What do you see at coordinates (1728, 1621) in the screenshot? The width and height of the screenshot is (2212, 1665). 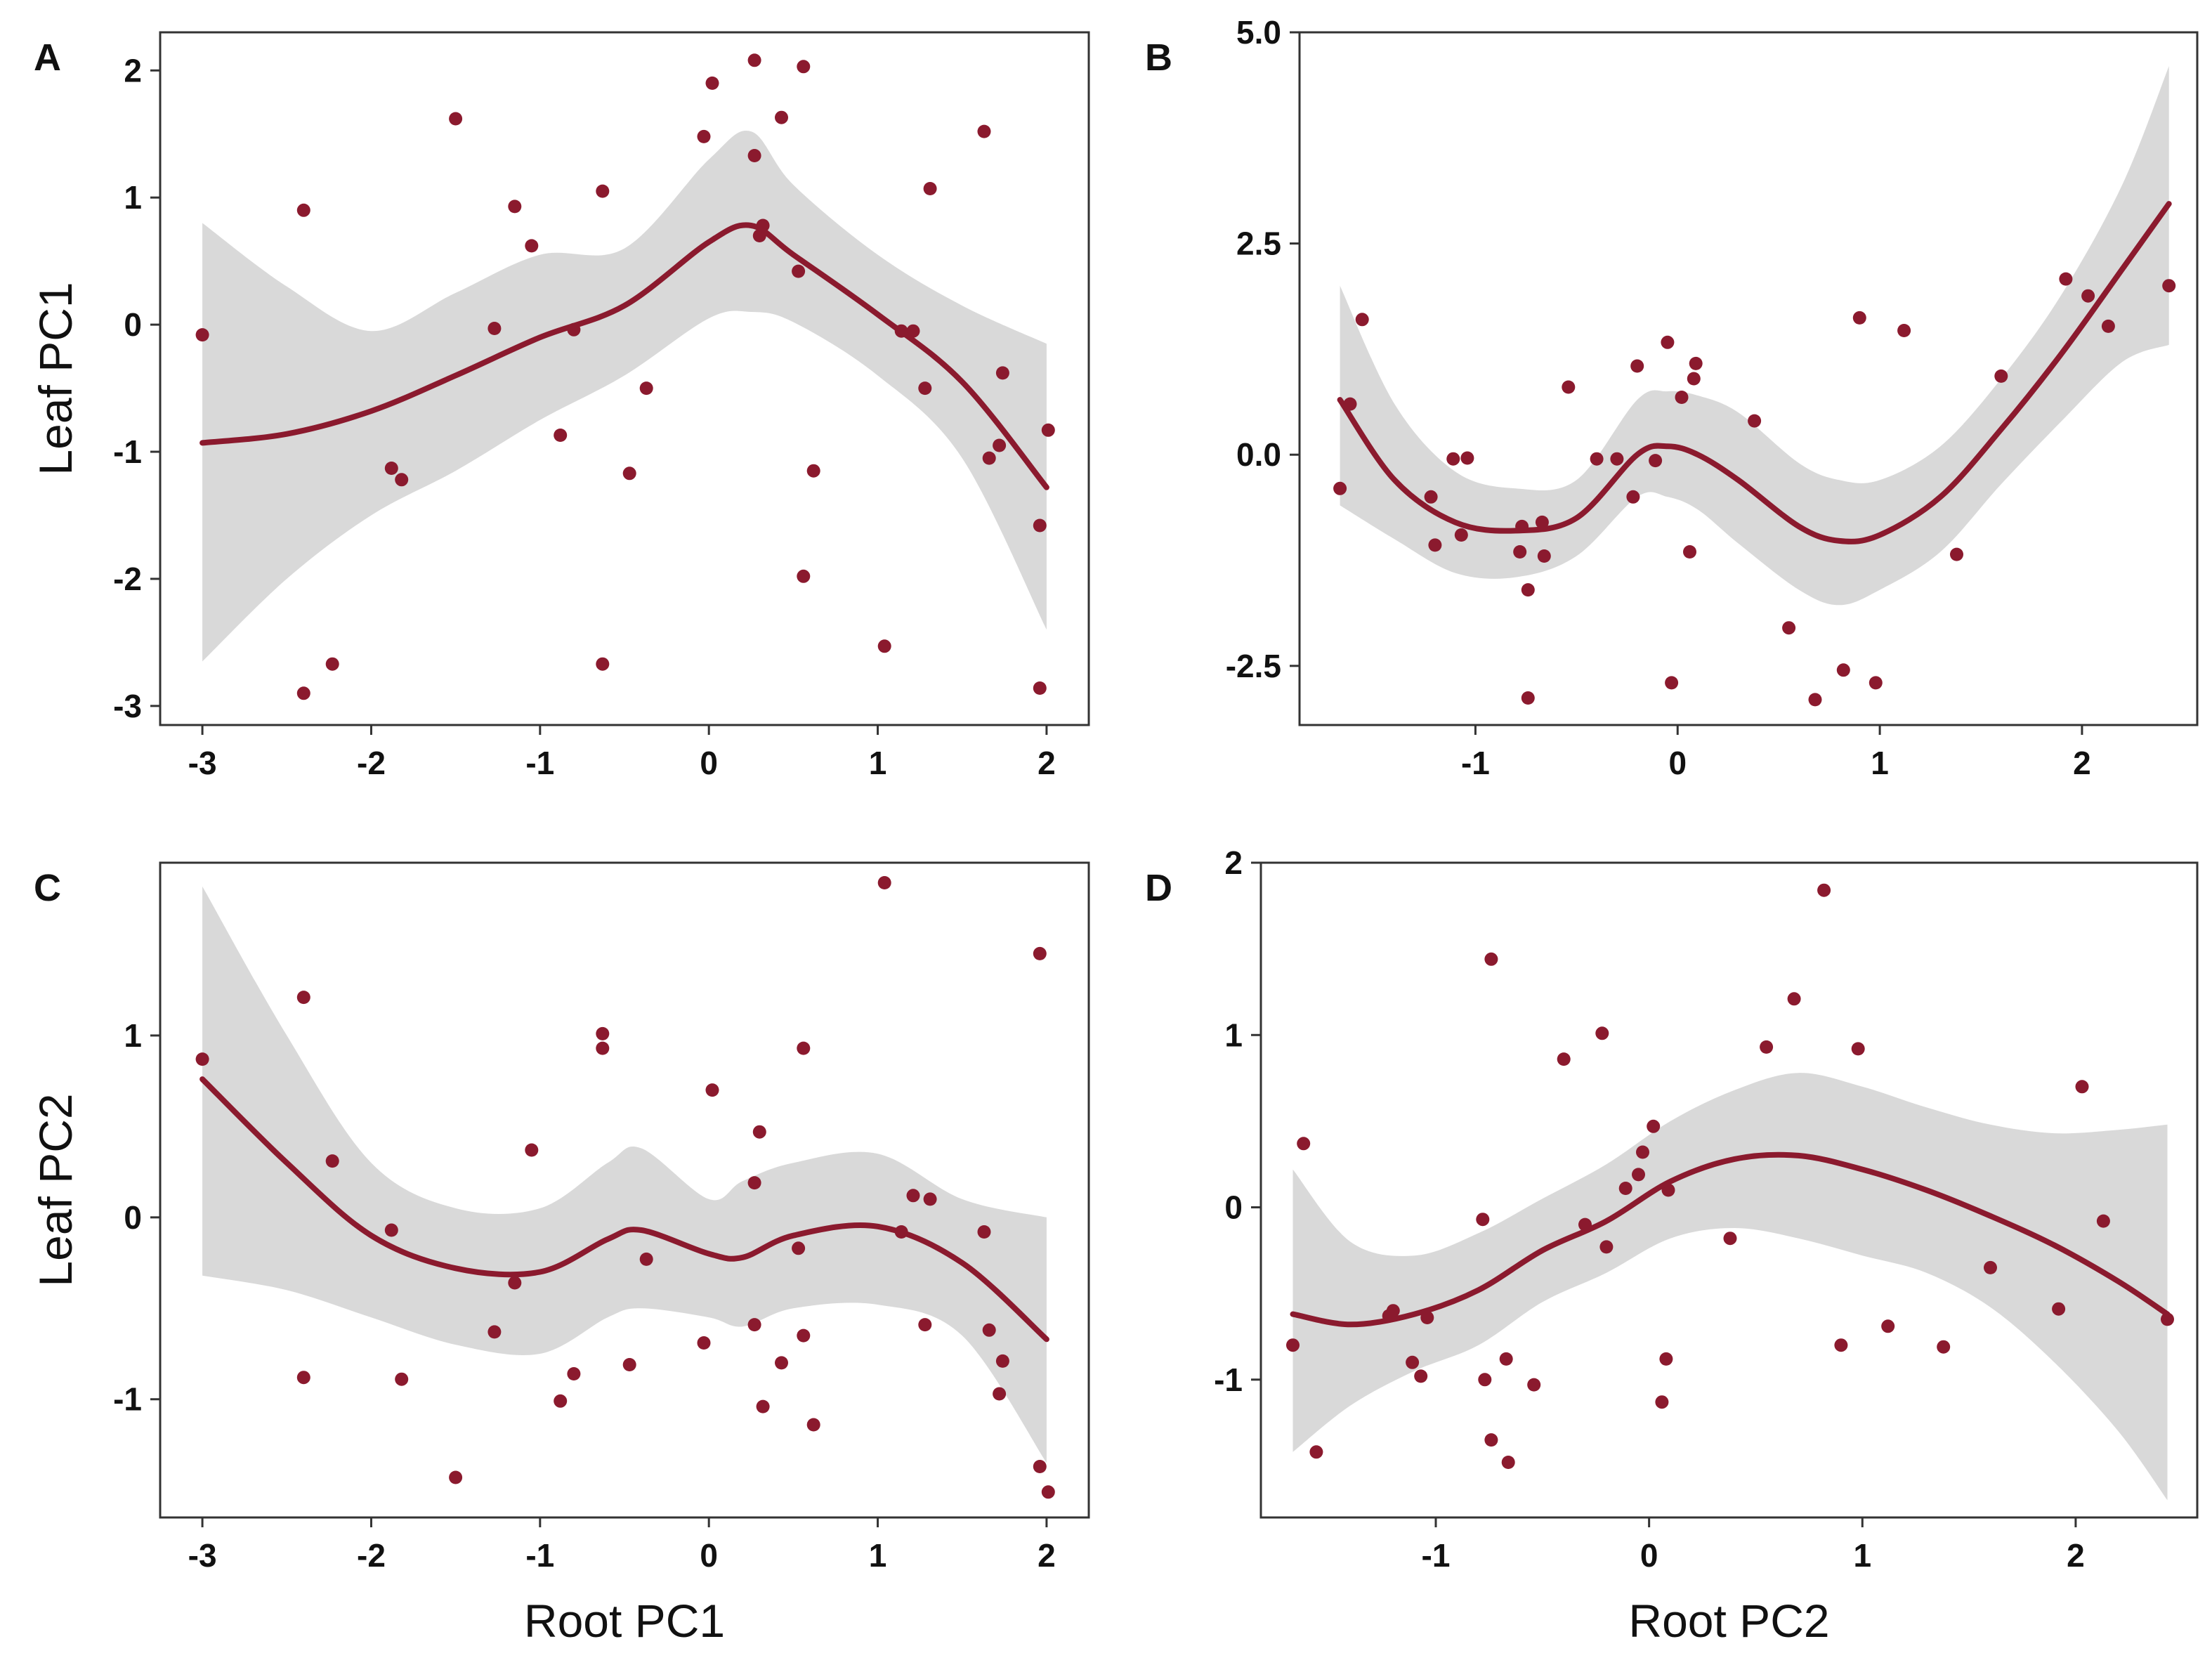 I see `x-axis-title-d: Root PC2` at bounding box center [1728, 1621].